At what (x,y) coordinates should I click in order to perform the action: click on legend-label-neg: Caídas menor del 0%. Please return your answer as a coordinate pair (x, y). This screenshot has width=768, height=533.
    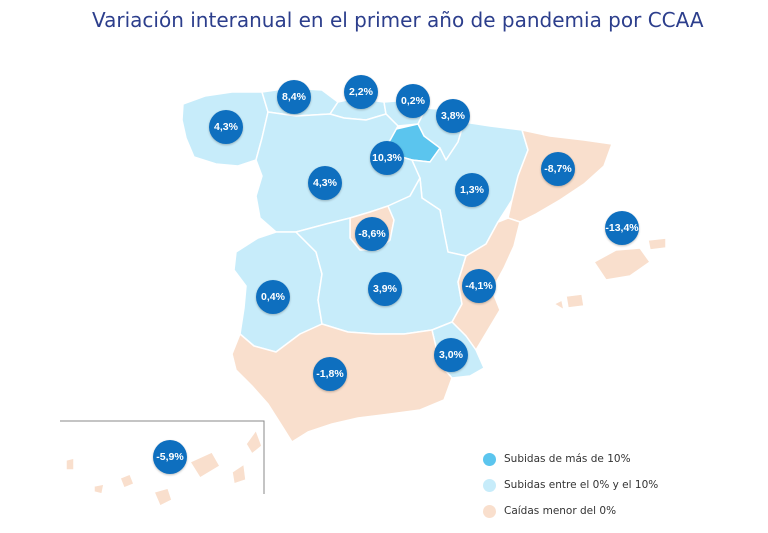
    Looking at the image, I should click on (560, 511).